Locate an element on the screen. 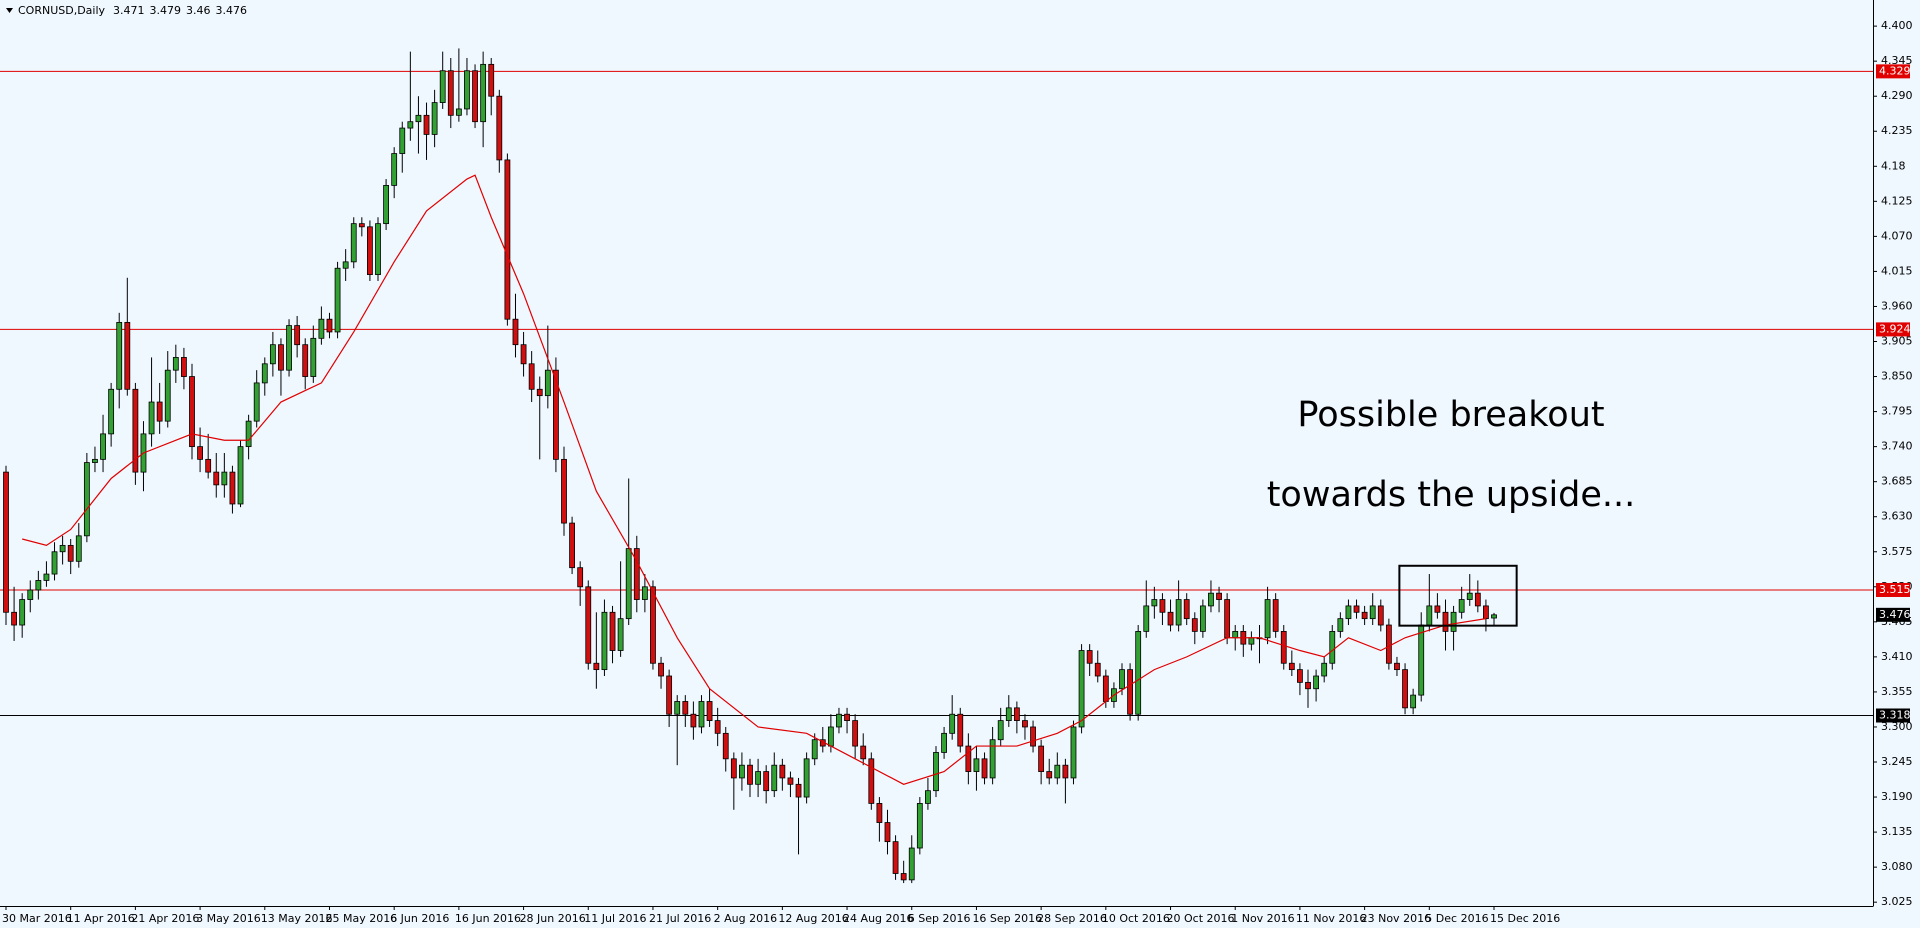 The height and width of the screenshot is (928, 1920). x-tick-label: 5 Dec 2016 is located at coordinates (1456, 918).